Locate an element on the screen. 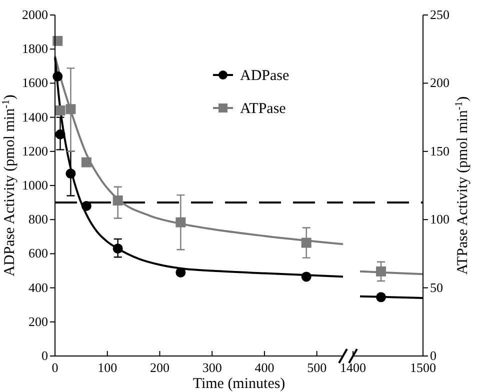  x-tick-label: 1400 is located at coordinates (353, 367).